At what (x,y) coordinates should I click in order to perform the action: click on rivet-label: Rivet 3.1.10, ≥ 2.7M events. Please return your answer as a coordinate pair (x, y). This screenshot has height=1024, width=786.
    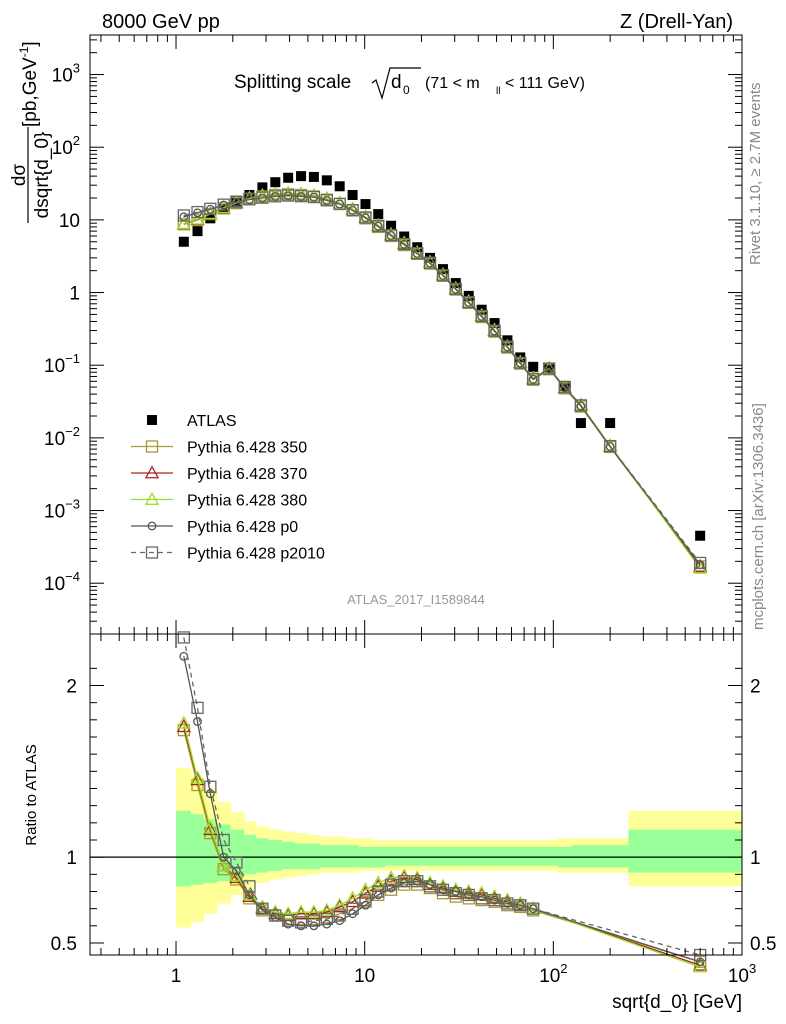
    Looking at the image, I should click on (755, 174).